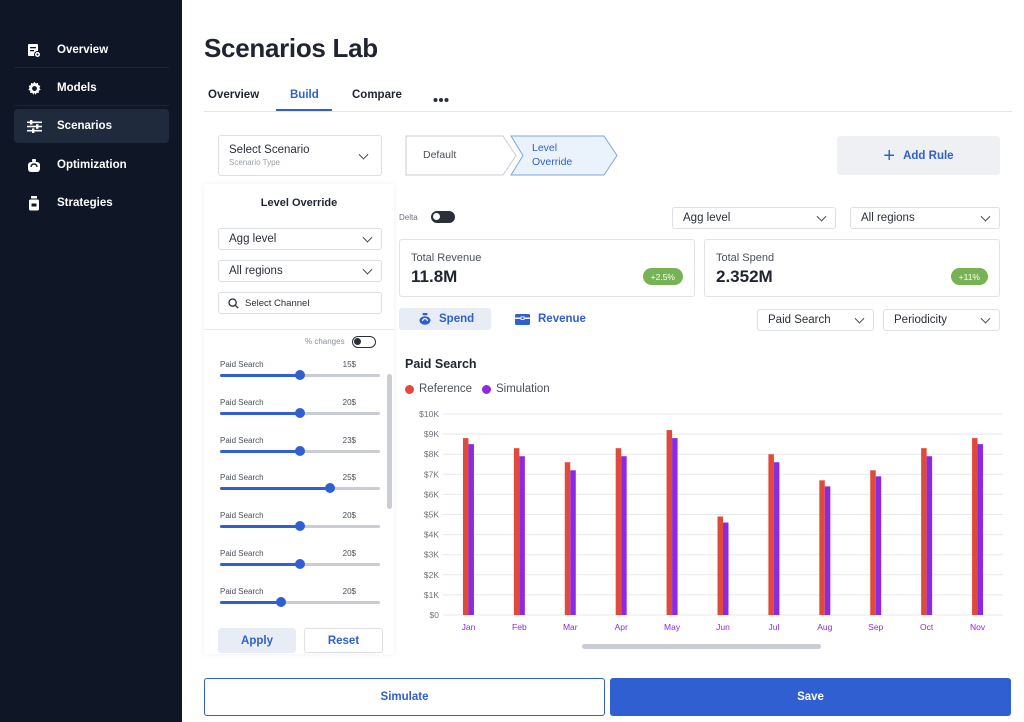  I want to click on x-tick-label: Jun, so click(723, 627).